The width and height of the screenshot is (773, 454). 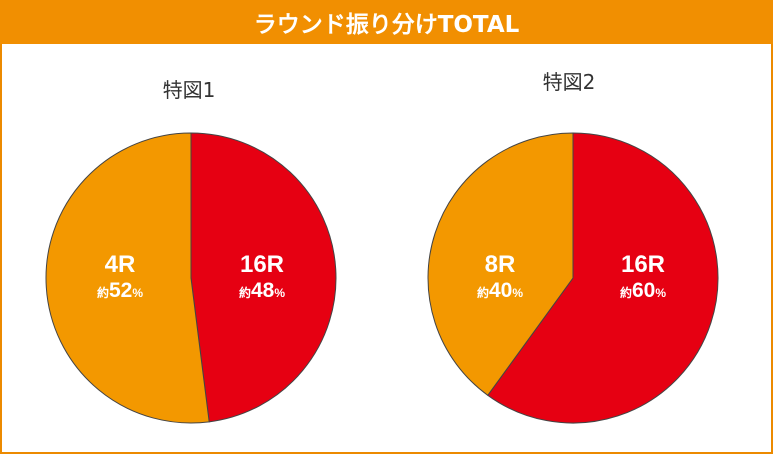 What do you see at coordinates (386, 22) in the screenshot?
I see `header-title: ラウンド振り分けTOTAL` at bounding box center [386, 22].